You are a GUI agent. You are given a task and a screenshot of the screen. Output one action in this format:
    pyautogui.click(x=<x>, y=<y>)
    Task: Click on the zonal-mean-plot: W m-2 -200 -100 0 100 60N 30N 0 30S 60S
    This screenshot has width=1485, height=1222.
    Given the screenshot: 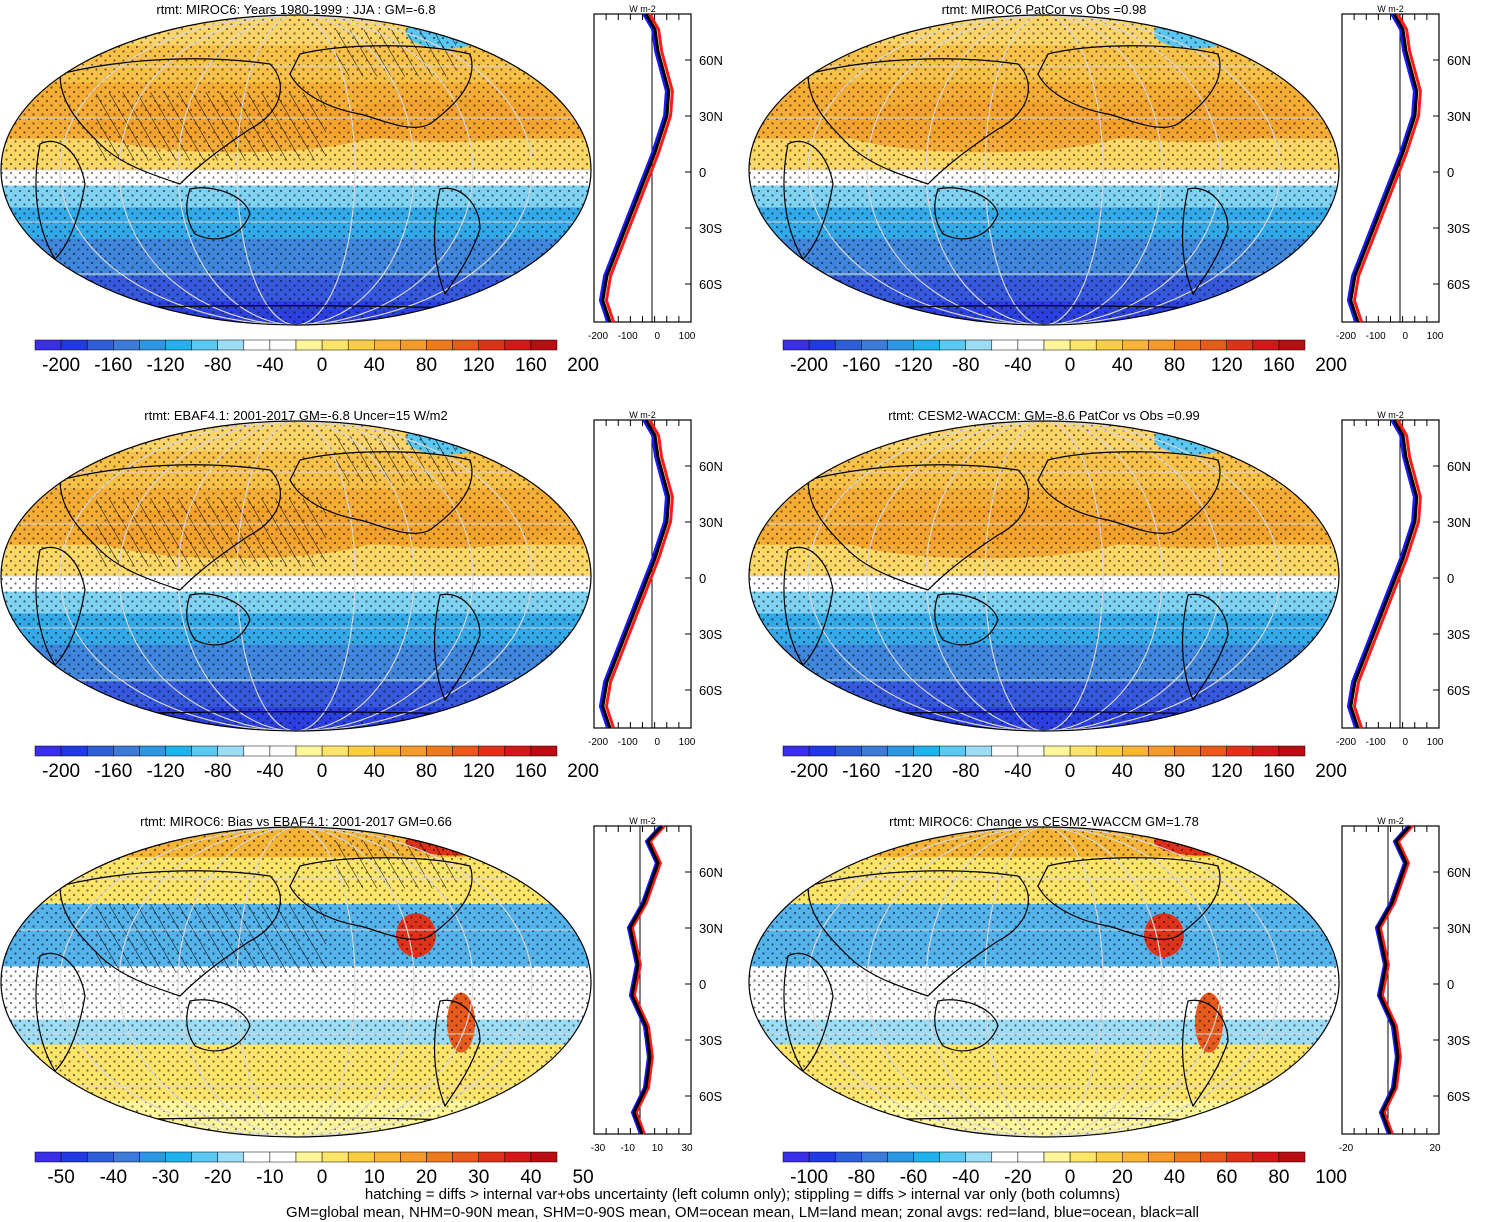 What is the action you would take?
    pyautogui.click(x=1403, y=173)
    